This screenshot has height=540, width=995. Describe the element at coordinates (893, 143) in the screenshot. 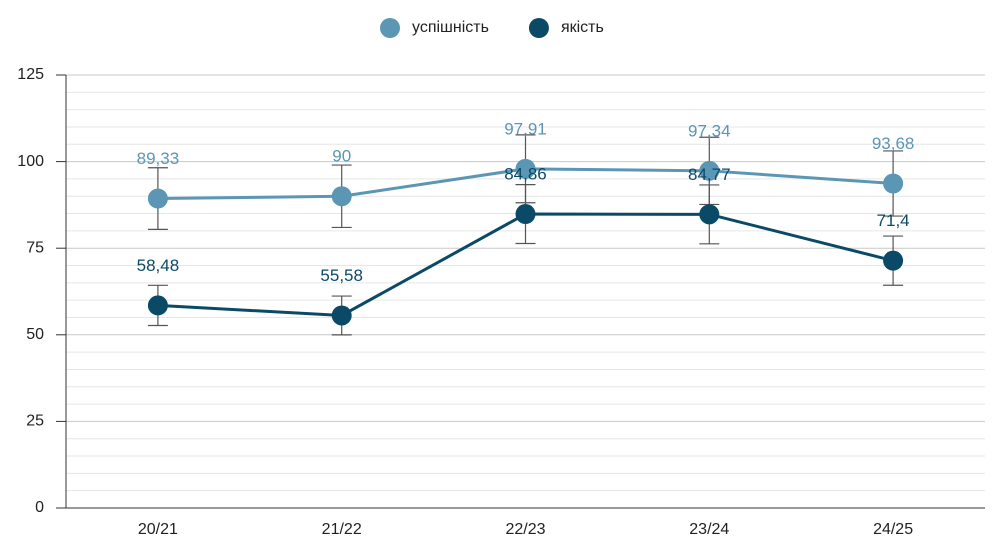

I see `data-label: 93,68` at that location.